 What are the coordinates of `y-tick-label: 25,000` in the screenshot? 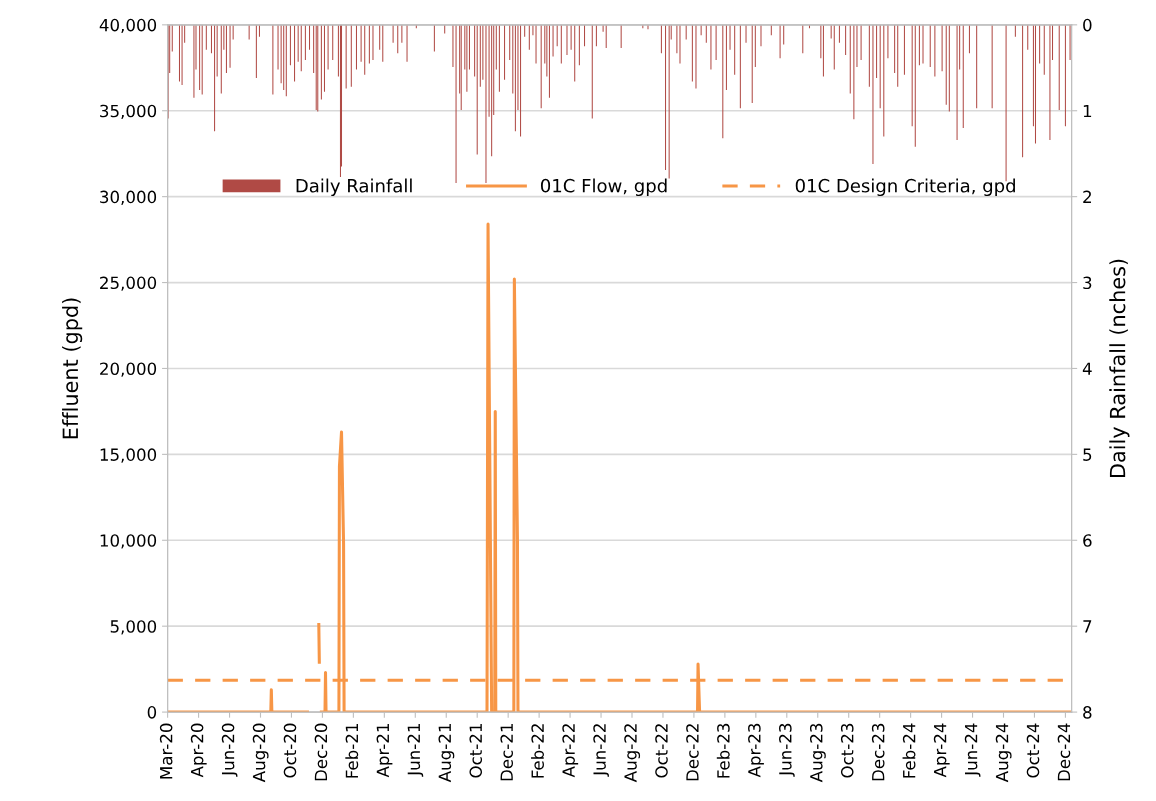 It's located at (128, 283).